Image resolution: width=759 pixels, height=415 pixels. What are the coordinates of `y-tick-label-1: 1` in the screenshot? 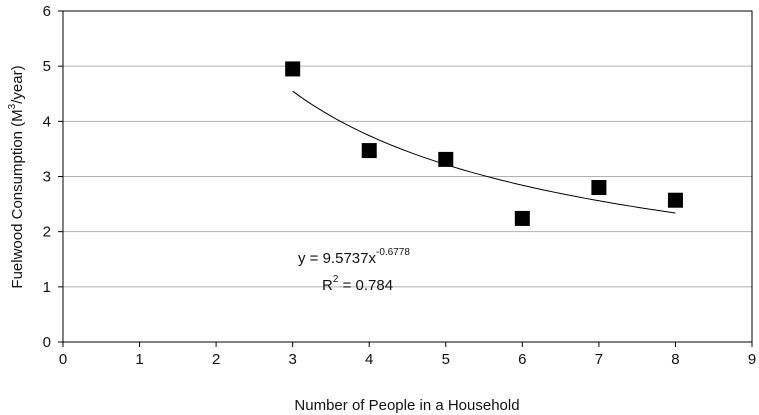 It's located at (47, 287).